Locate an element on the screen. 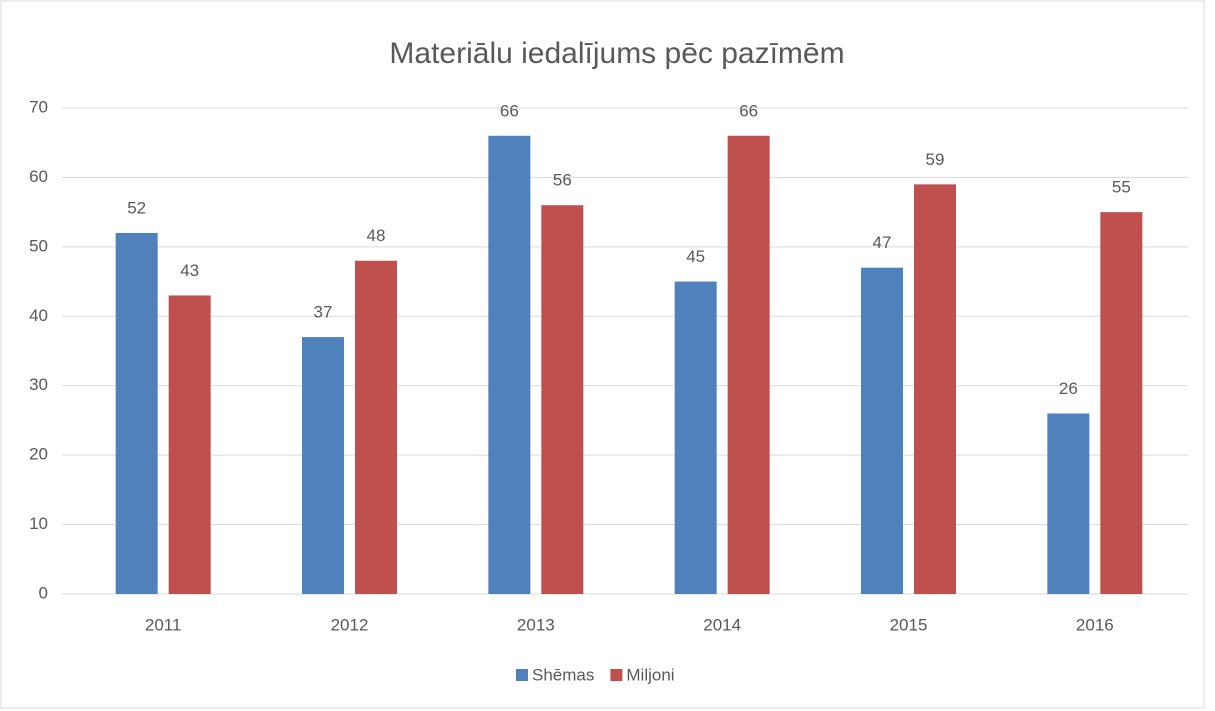 This screenshot has height=711, width=1215. y-tick-label: 30 is located at coordinates (38, 384).